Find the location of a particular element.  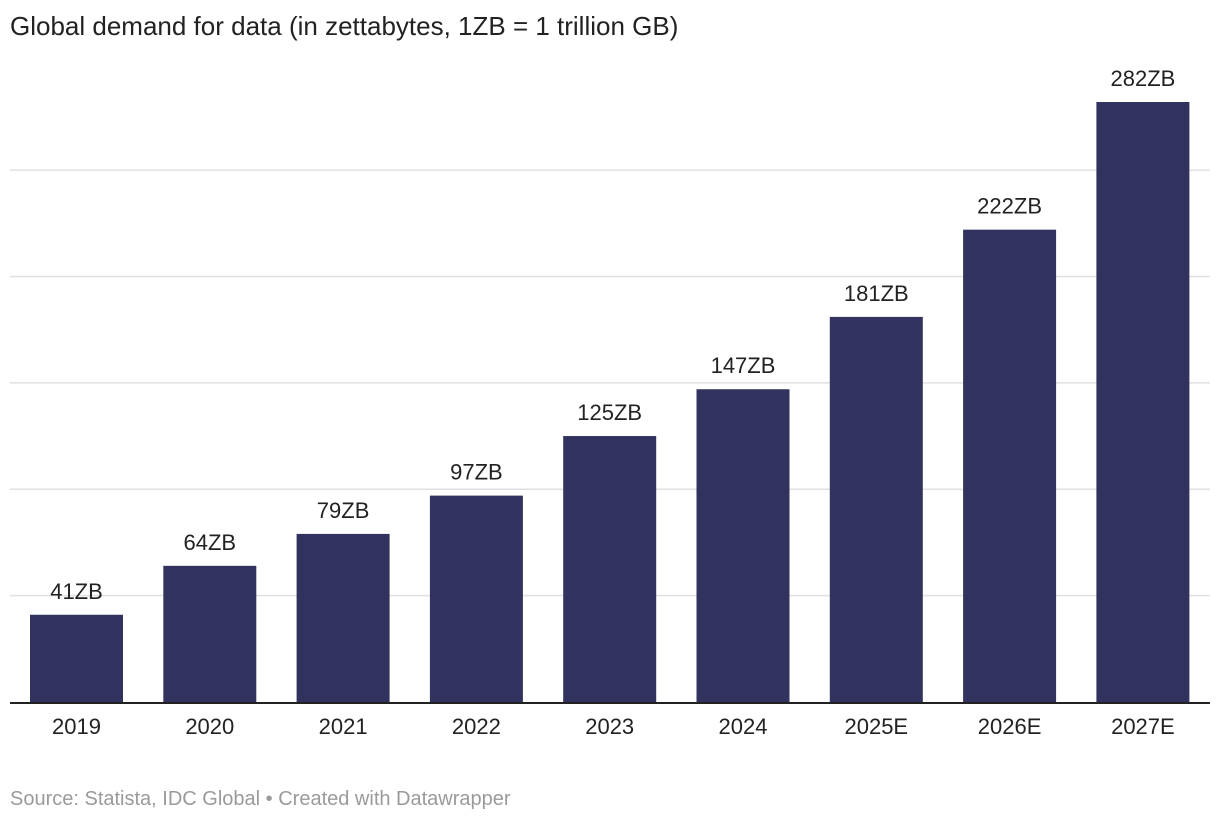

bar-2021 is located at coordinates (343, 617).